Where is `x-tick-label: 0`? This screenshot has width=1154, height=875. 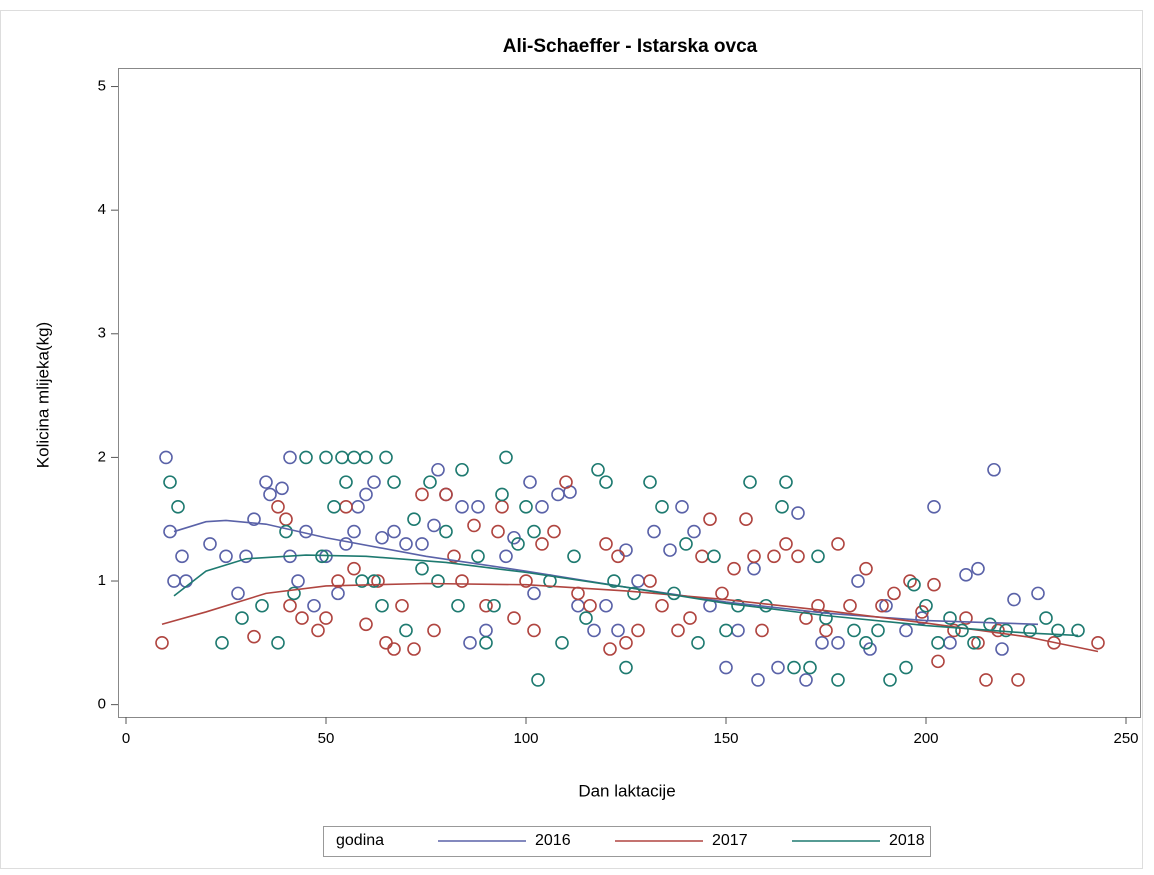
x-tick-label: 0 is located at coordinates (126, 738).